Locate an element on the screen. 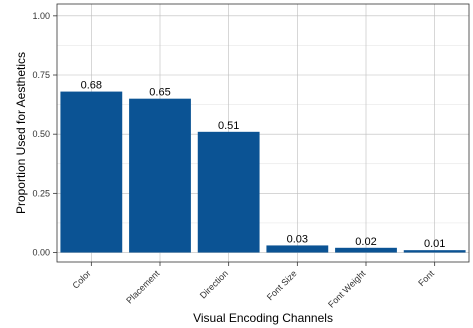  data-label: 0.68 is located at coordinates (91, 86).